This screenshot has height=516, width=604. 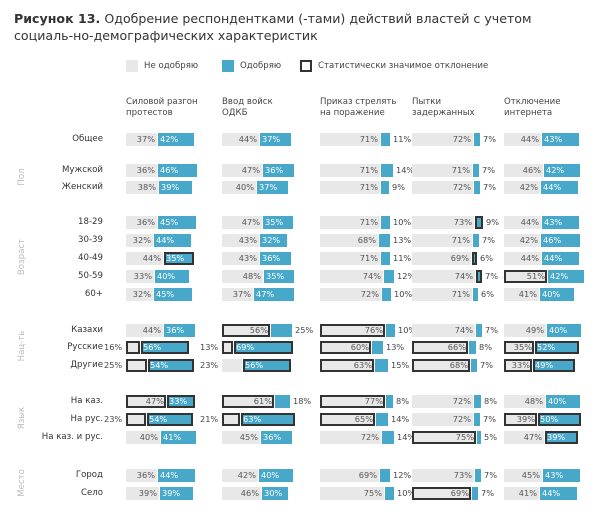 I want to click on bar-approve: 49%, so click(x=554, y=365).